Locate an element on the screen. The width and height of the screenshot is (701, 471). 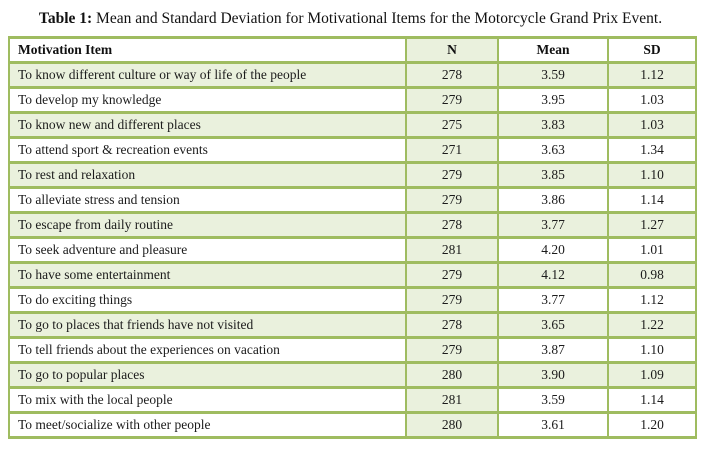
cell-motivation-item: To rest and relaxation is located at coordinates (207, 174).